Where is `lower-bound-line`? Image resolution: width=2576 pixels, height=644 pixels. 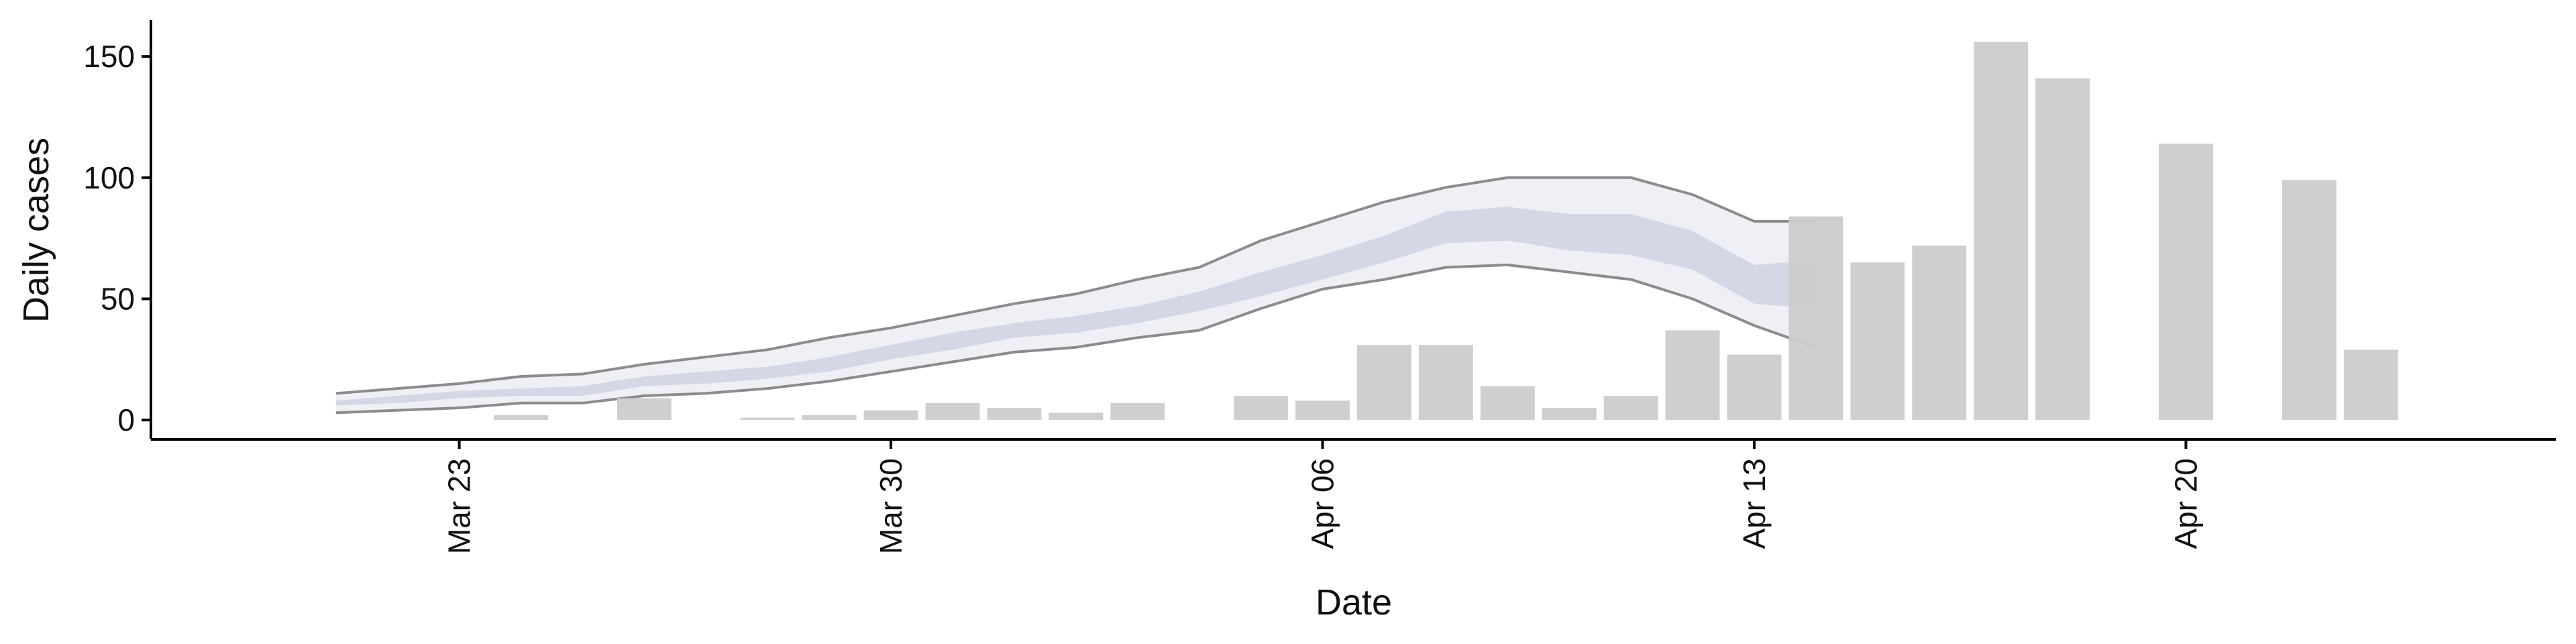
lower-bound-line is located at coordinates (1076, 339).